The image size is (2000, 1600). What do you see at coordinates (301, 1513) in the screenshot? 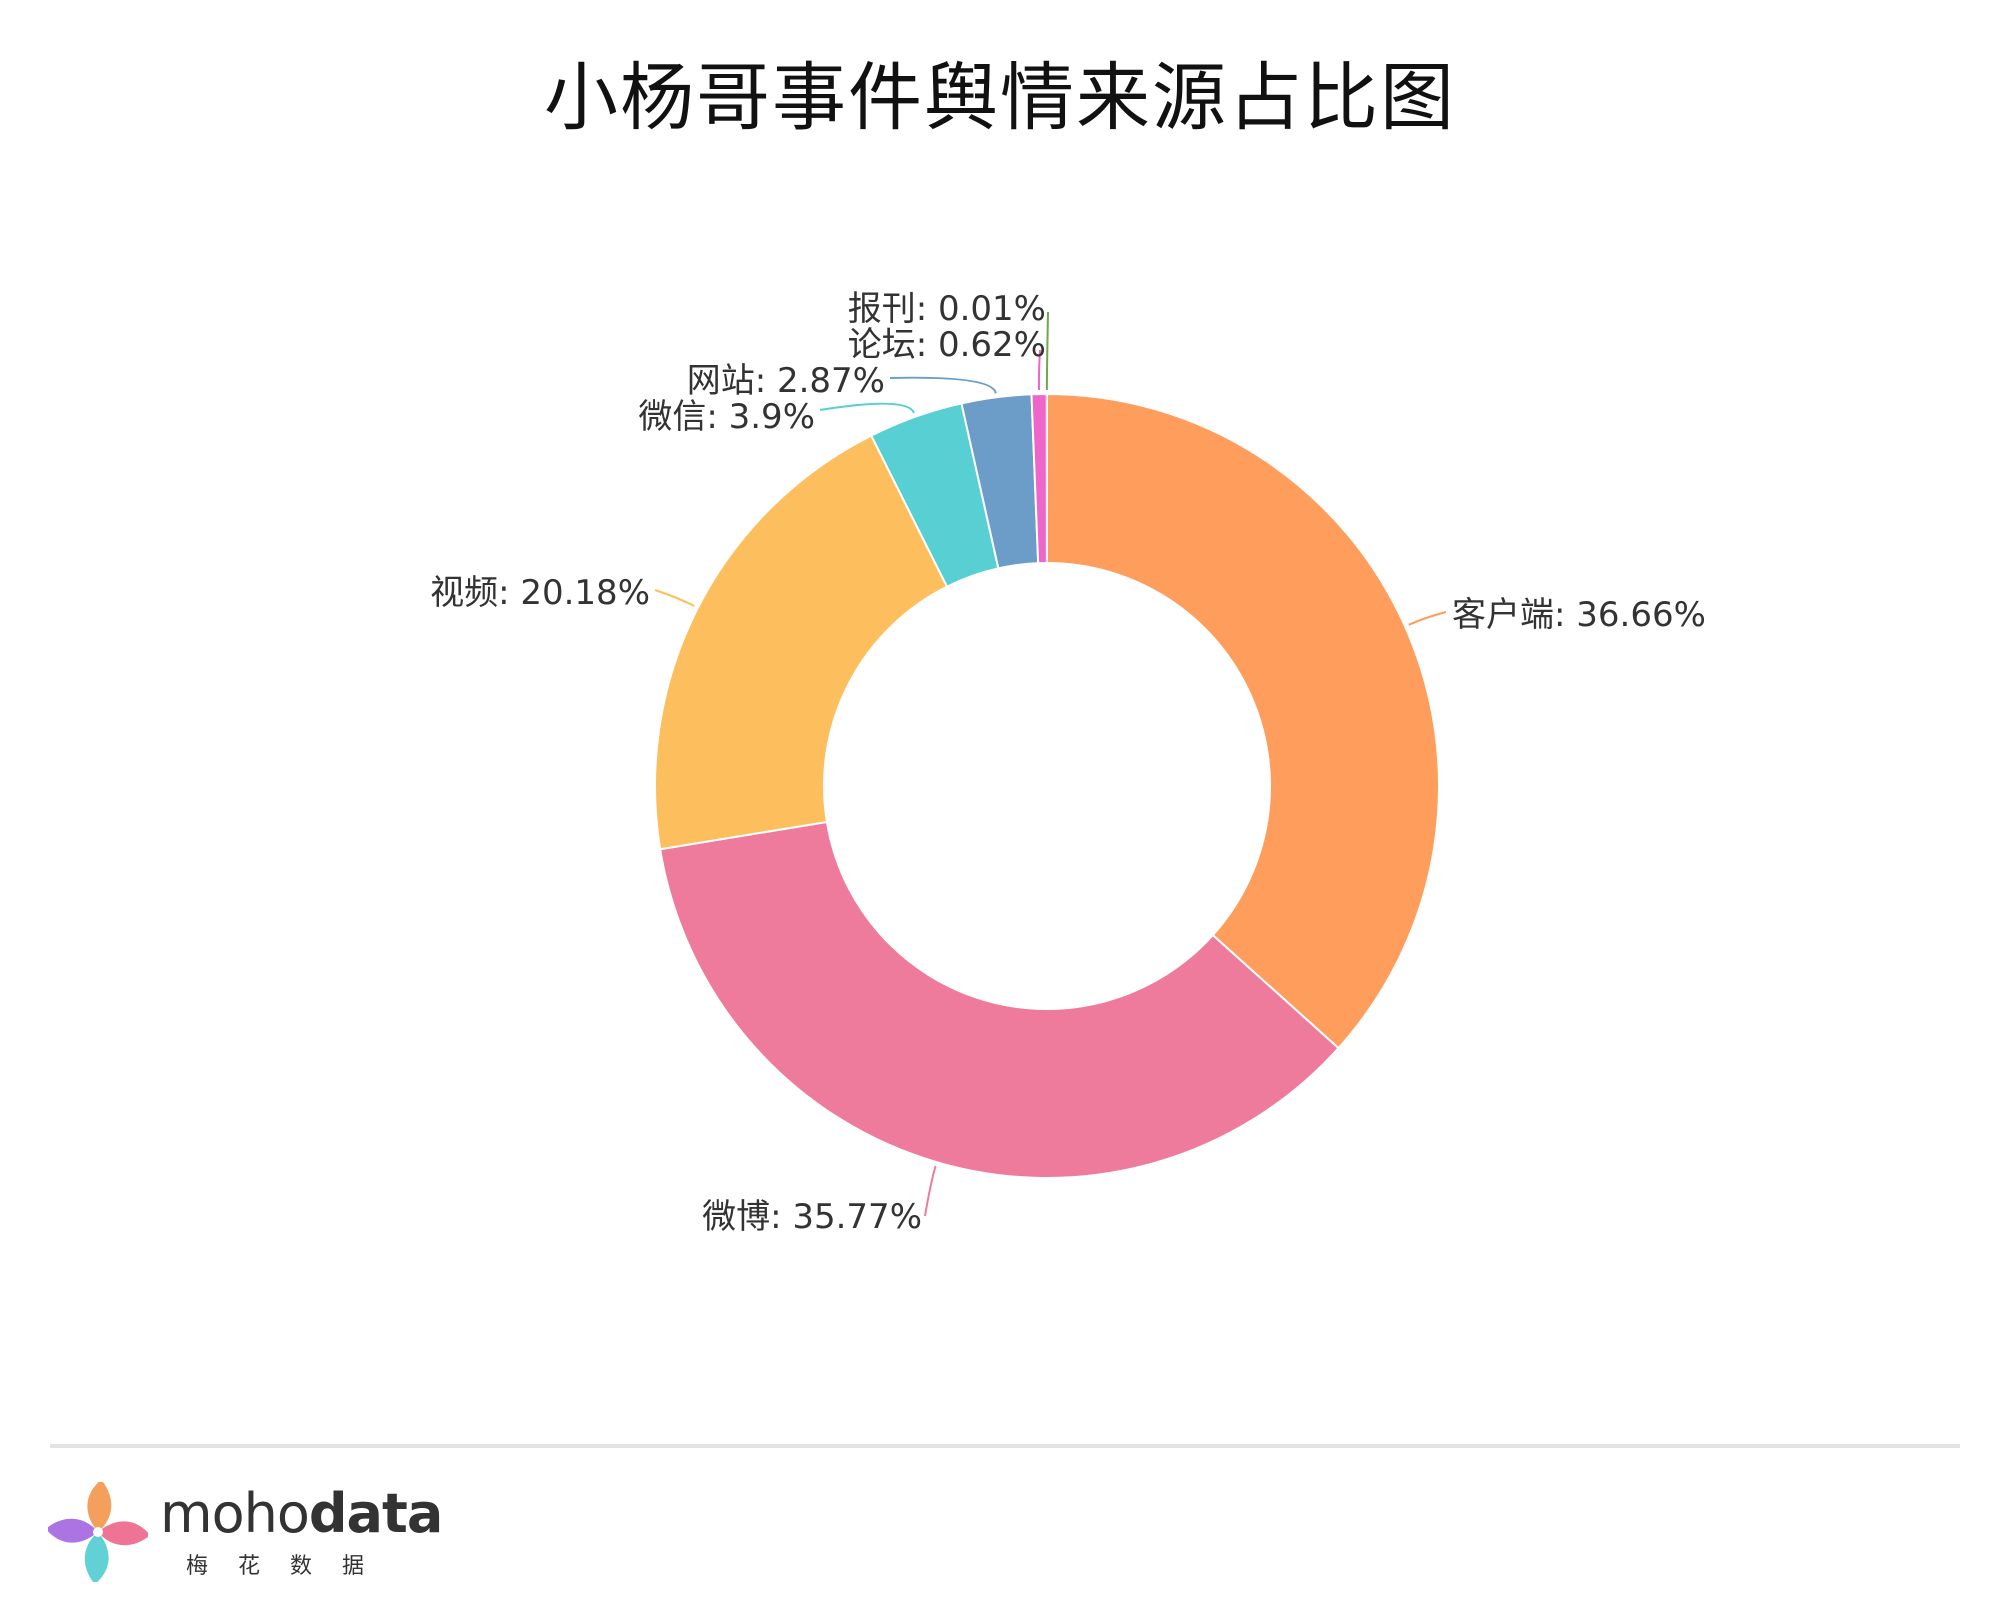
I see `brand-wordmark: mohodata` at bounding box center [301, 1513].